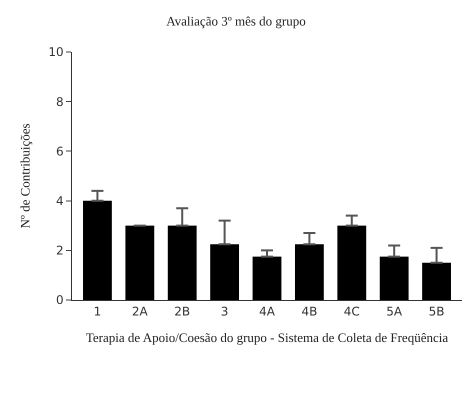 The height and width of the screenshot is (405, 472). What do you see at coordinates (267, 337) in the screenshot?
I see `x-axis-title: Terapia de Apoio/Coesão do grupo - Sistema de Coleta de Freqüência` at bounding box center [267, 337].